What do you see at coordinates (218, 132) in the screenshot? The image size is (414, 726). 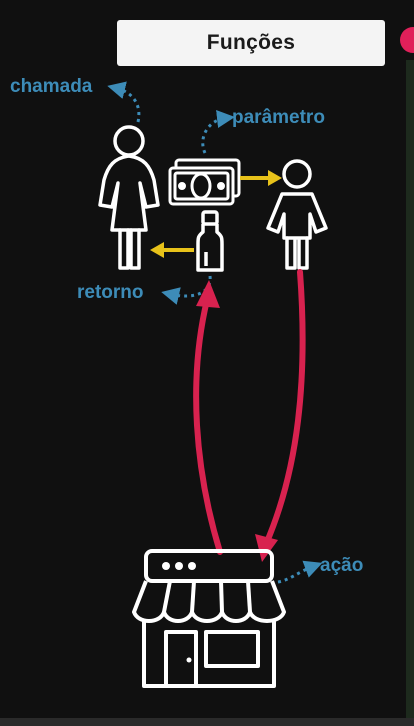 I see `dotted-arrow-parametro` at bounding box center [218, 132].